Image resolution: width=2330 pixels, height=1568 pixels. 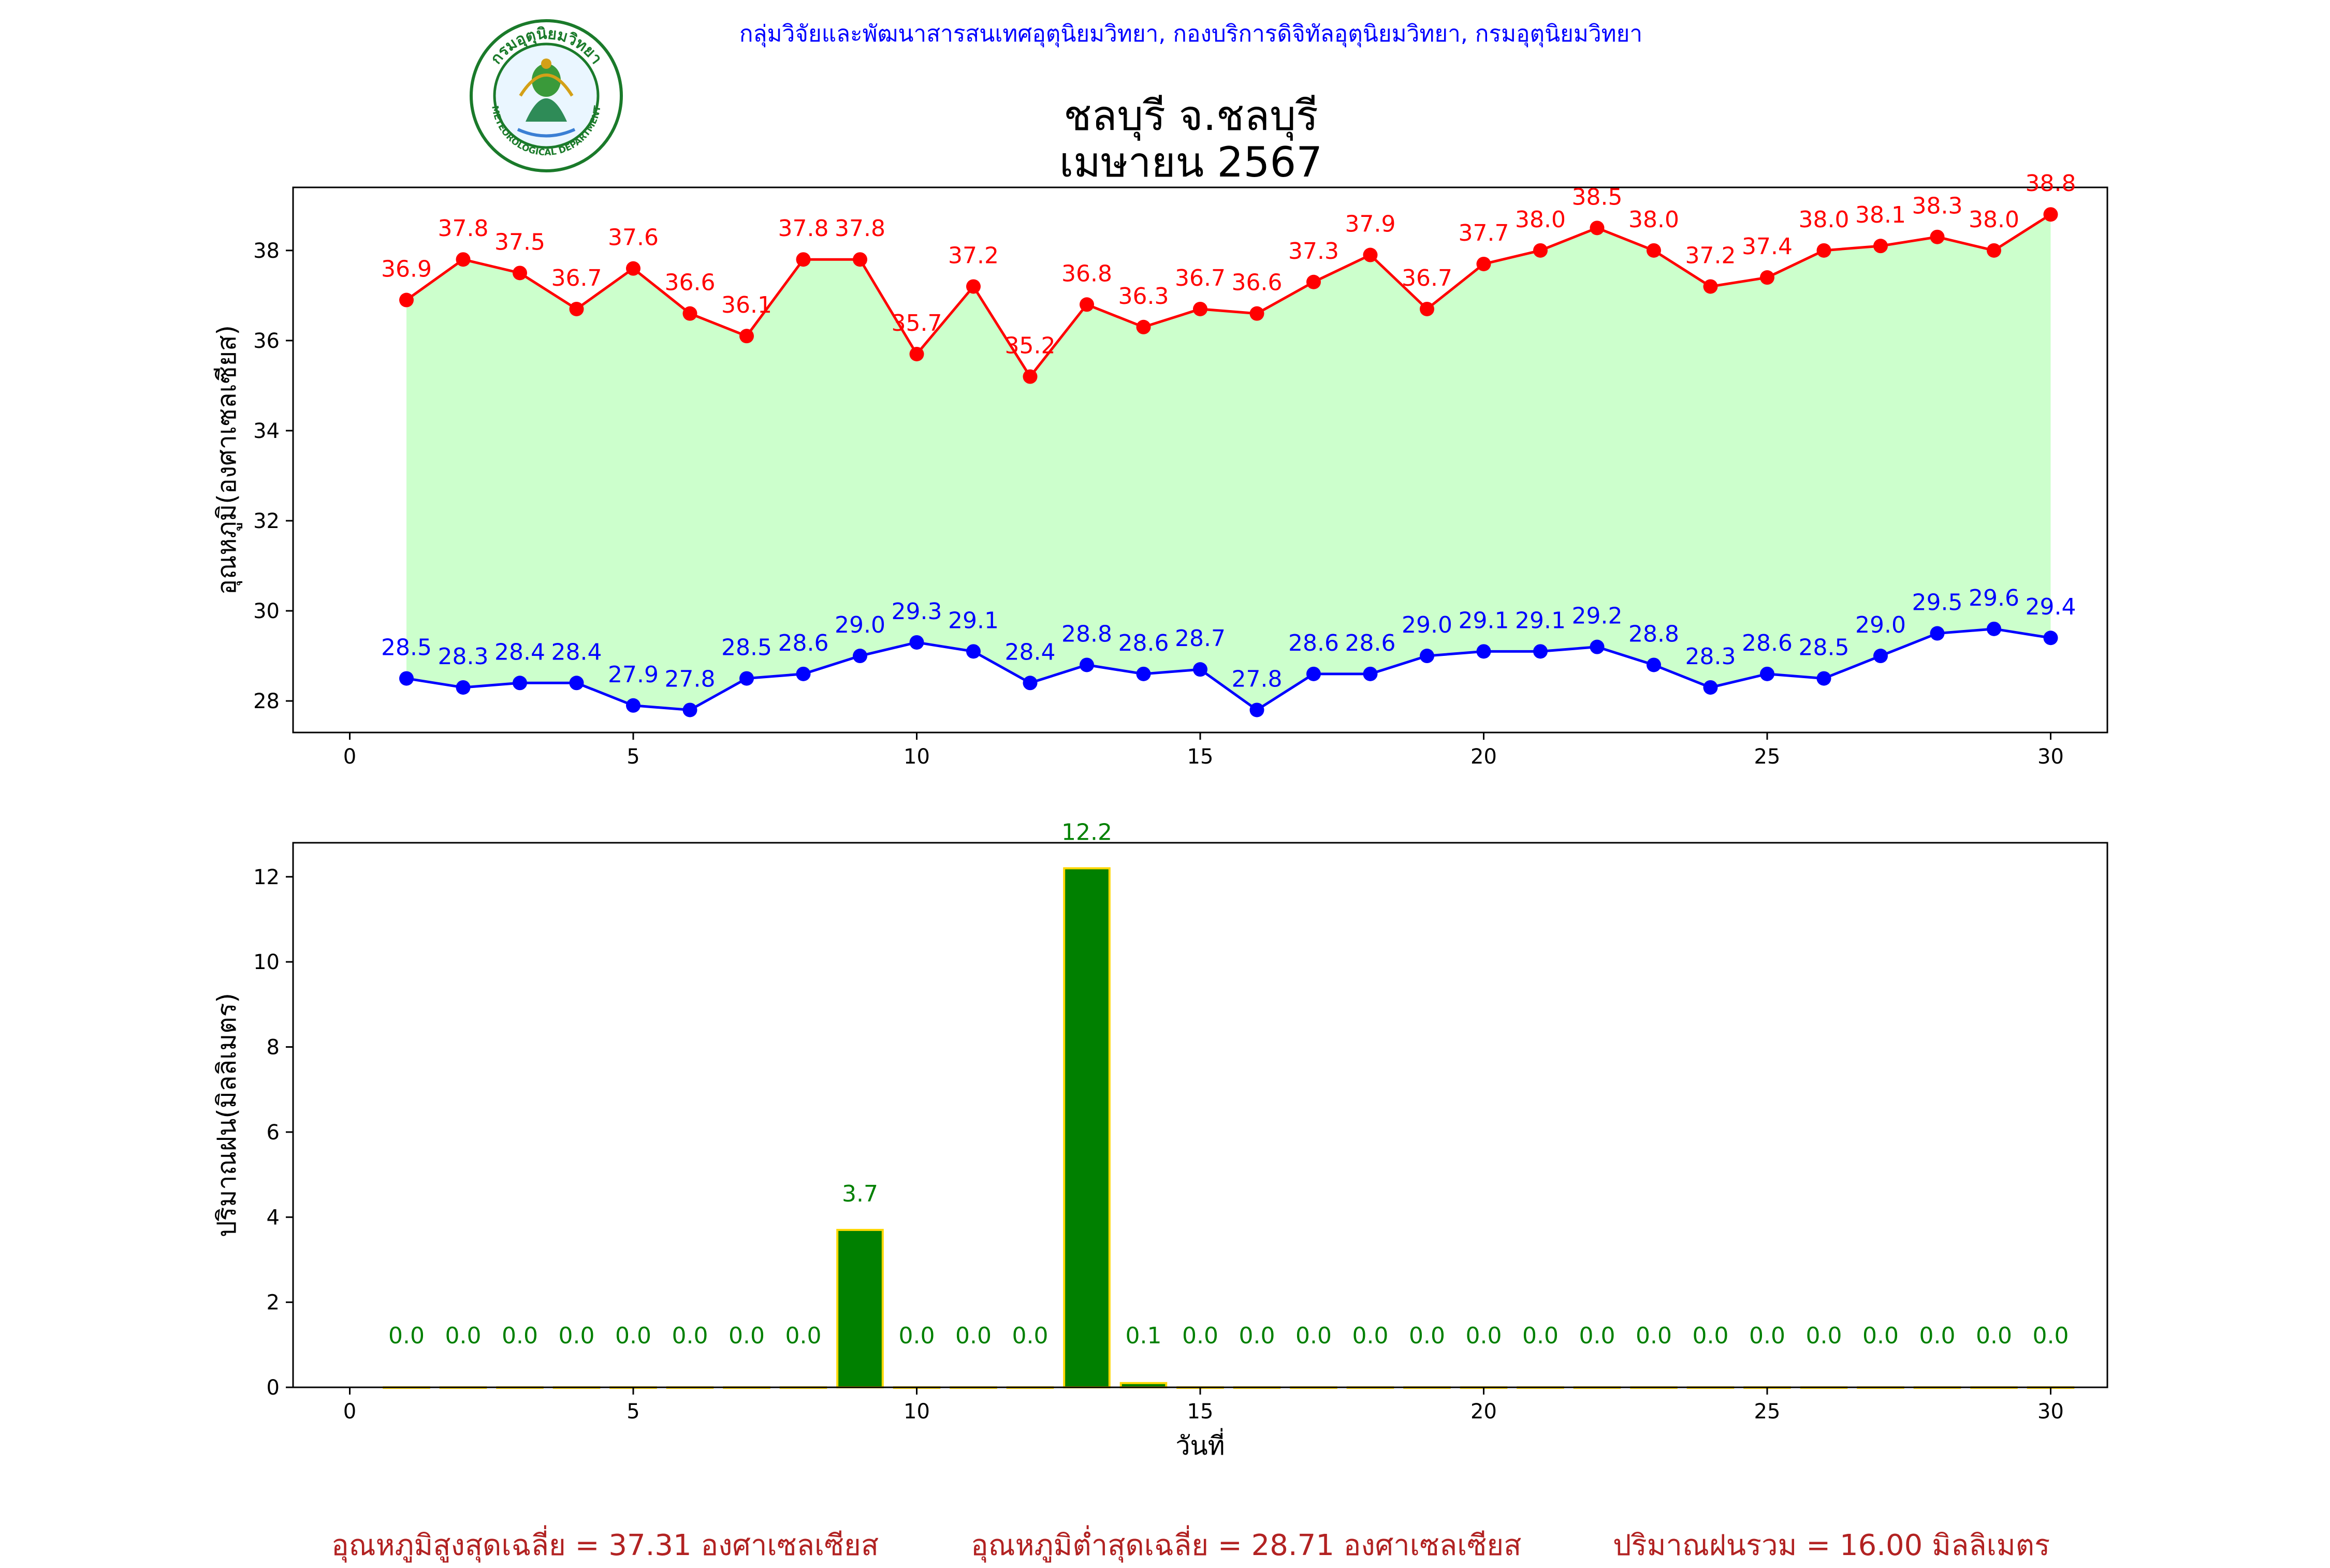 What do you see at coordinates (1597, 197) in the screenshot?
I see `max-temp-data-label: 38.5` at bounding box center [1597, 197].